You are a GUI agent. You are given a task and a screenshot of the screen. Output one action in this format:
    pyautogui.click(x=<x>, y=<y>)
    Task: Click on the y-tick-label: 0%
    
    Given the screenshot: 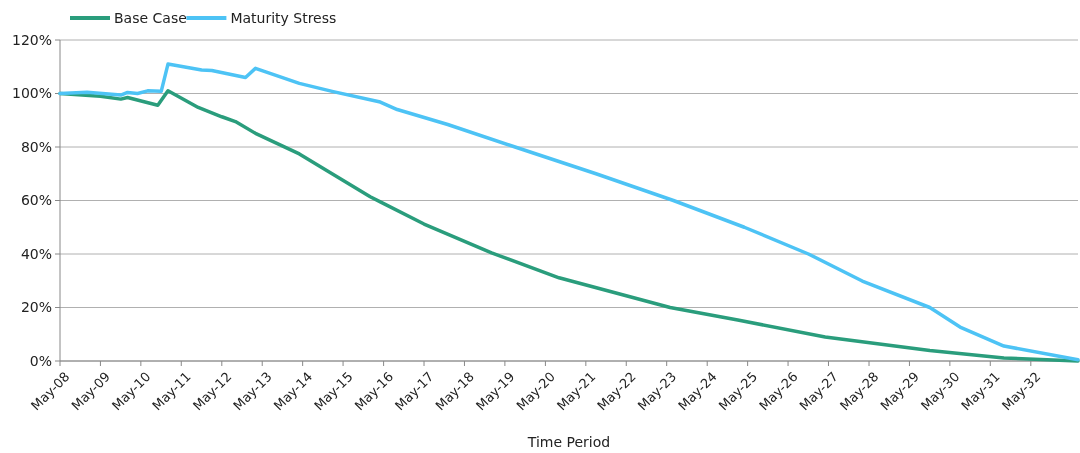 What is the action you would take?
    pyautogui.click(x=40, y=360)
    